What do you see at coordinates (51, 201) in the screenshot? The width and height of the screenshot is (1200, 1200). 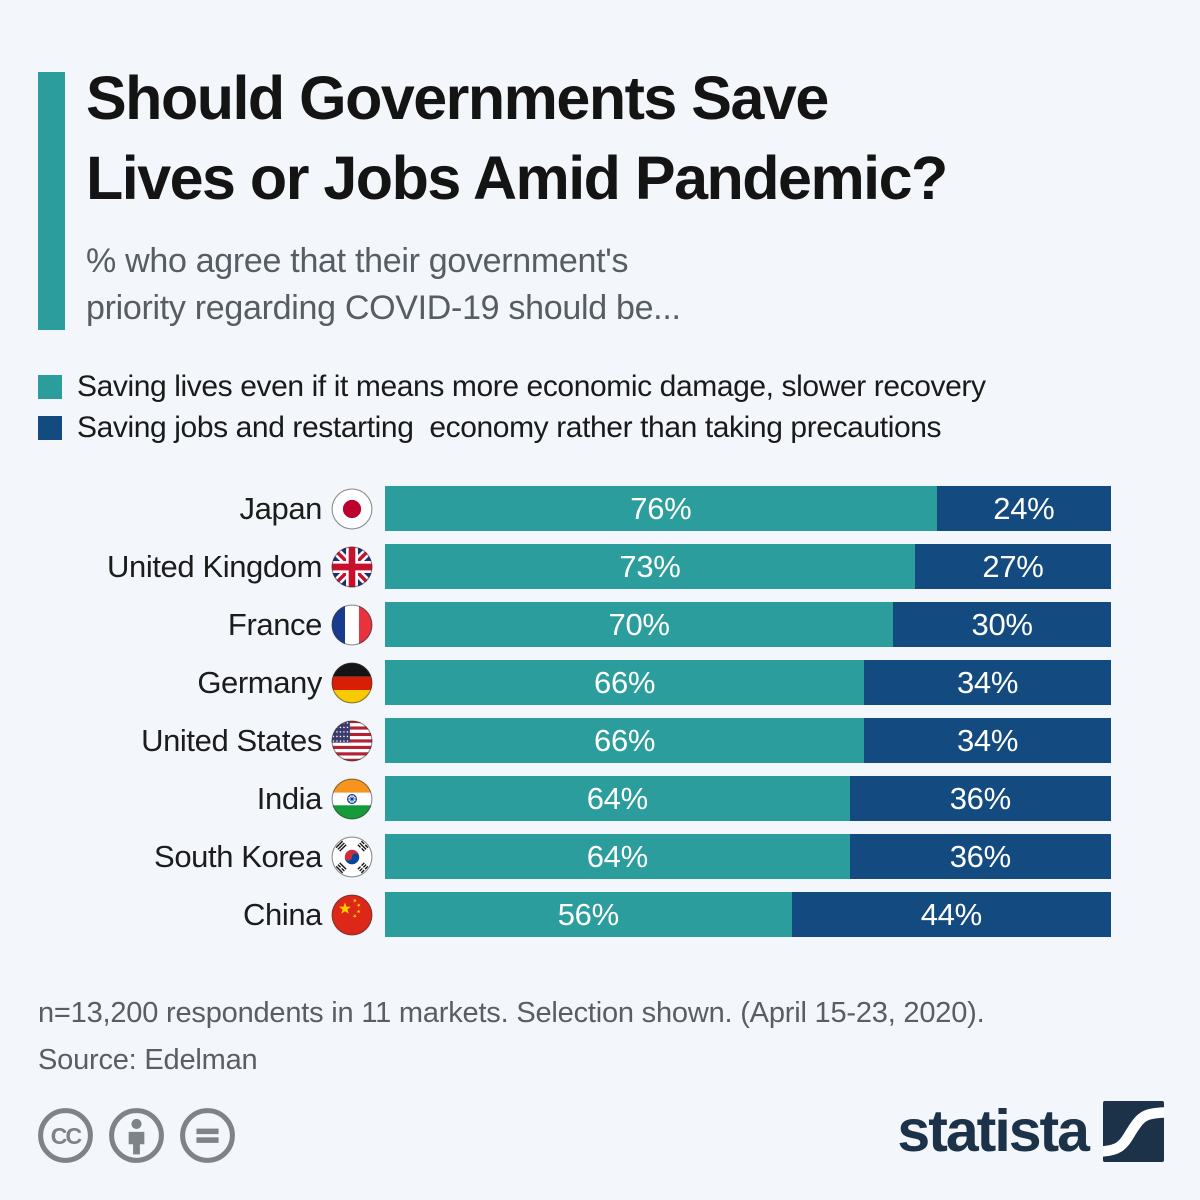 I see `title-accent-bar` at bounding box center [51, 201].